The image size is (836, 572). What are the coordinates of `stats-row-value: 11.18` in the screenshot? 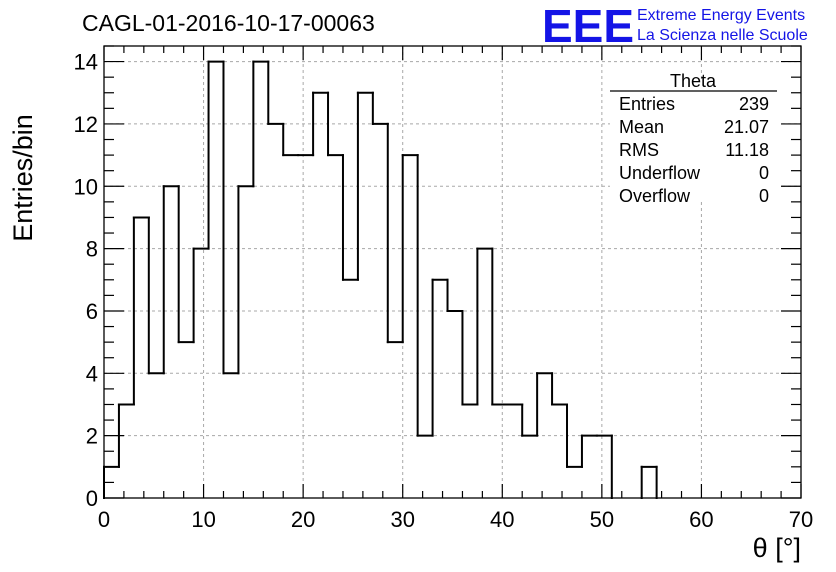 It's located at (747, 150).